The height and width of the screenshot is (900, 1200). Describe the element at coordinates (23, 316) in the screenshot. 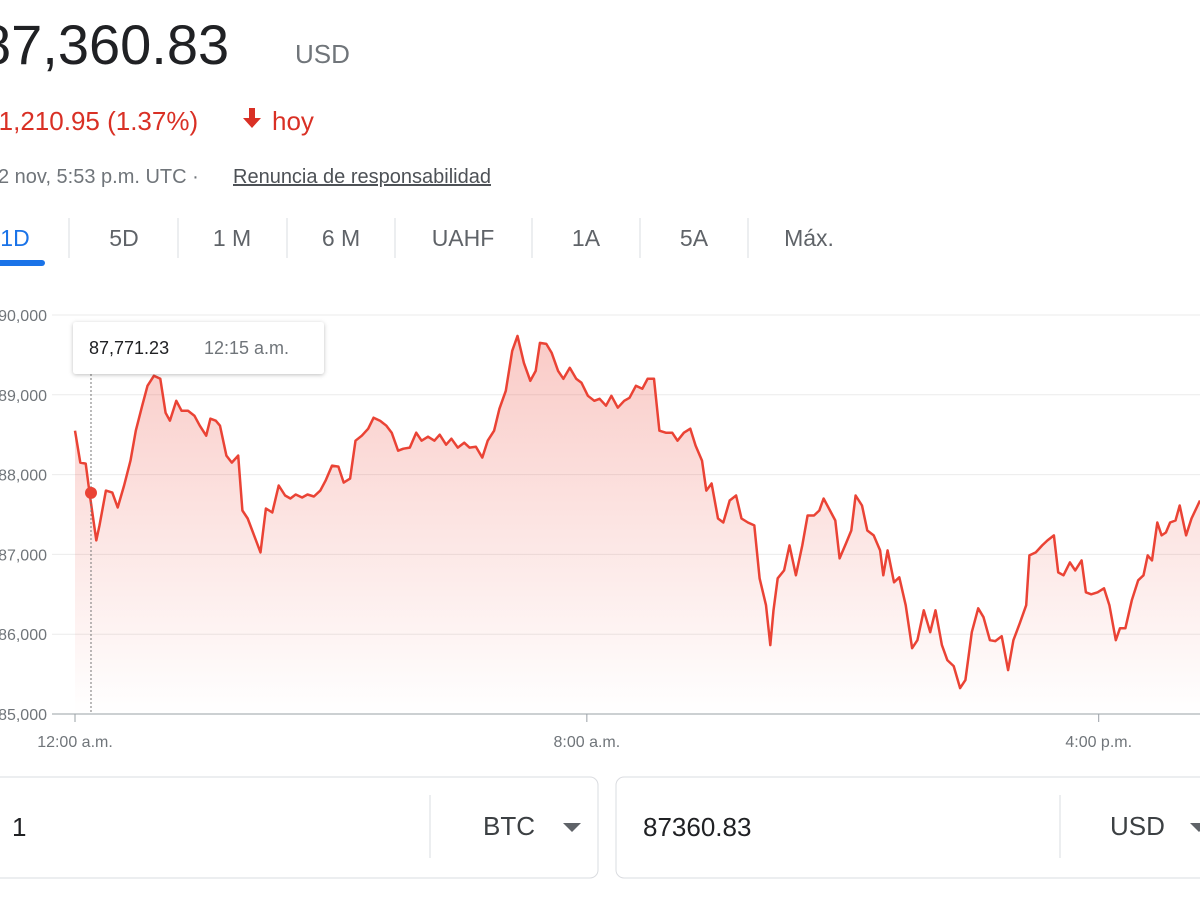

I see `y-tick-label: 90,000` at that location.